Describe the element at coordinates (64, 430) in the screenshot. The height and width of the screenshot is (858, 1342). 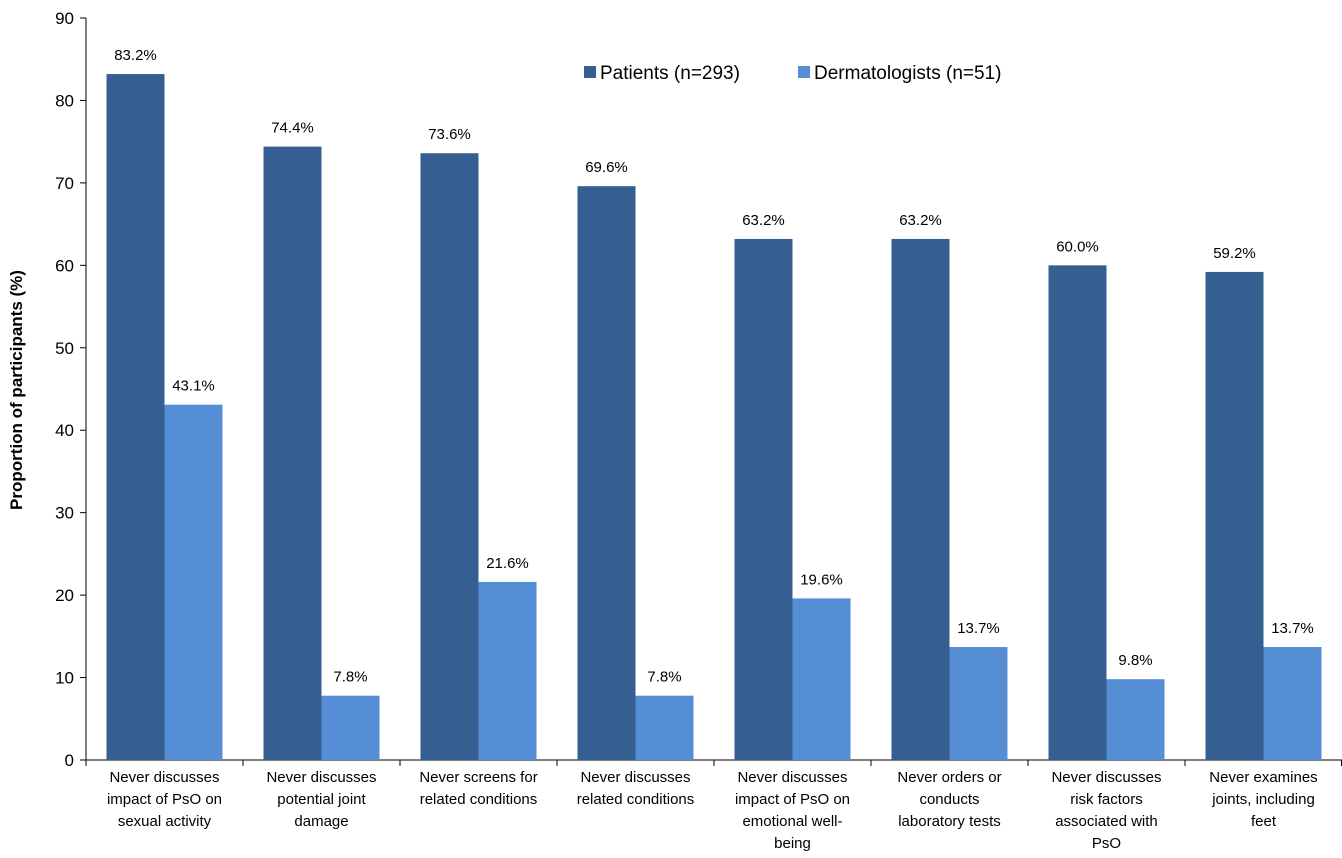
I see `y-tick-label: 40` at that location.